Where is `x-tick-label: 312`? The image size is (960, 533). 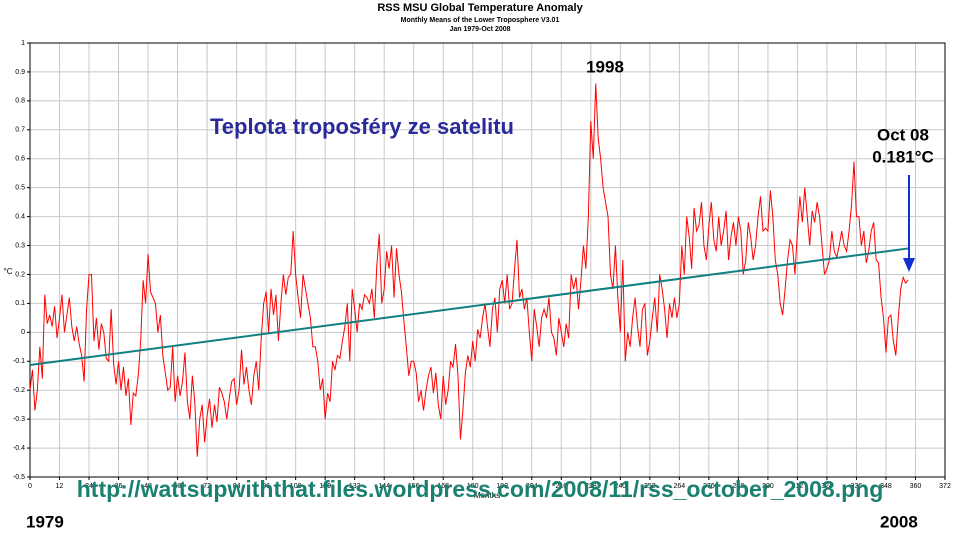 x-tick-label: 312 is located at coordinates (798, 486).